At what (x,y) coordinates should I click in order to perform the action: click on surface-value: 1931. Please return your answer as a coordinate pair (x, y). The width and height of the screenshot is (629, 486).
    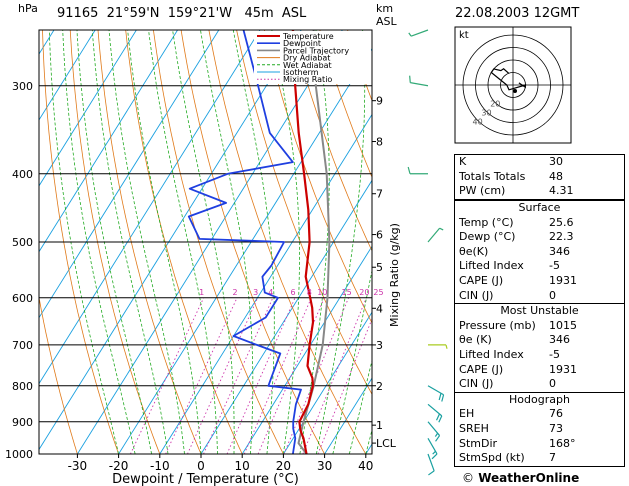
    Looking at the image, I should click on (563, 280).